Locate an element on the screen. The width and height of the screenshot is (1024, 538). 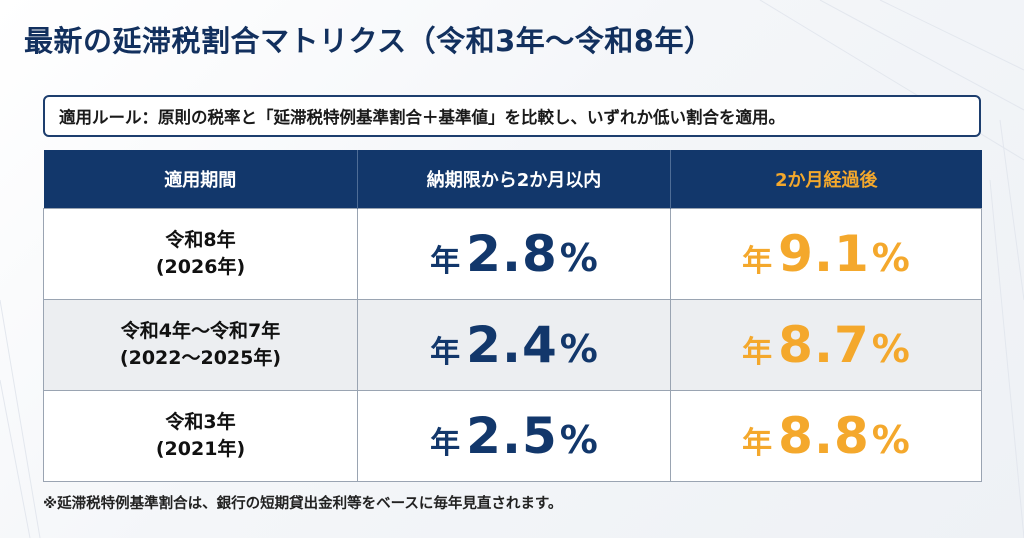
table-header-row: 適用期間 納期限から2か月以内 2か月経過後 is located at coordinates (512, 179).